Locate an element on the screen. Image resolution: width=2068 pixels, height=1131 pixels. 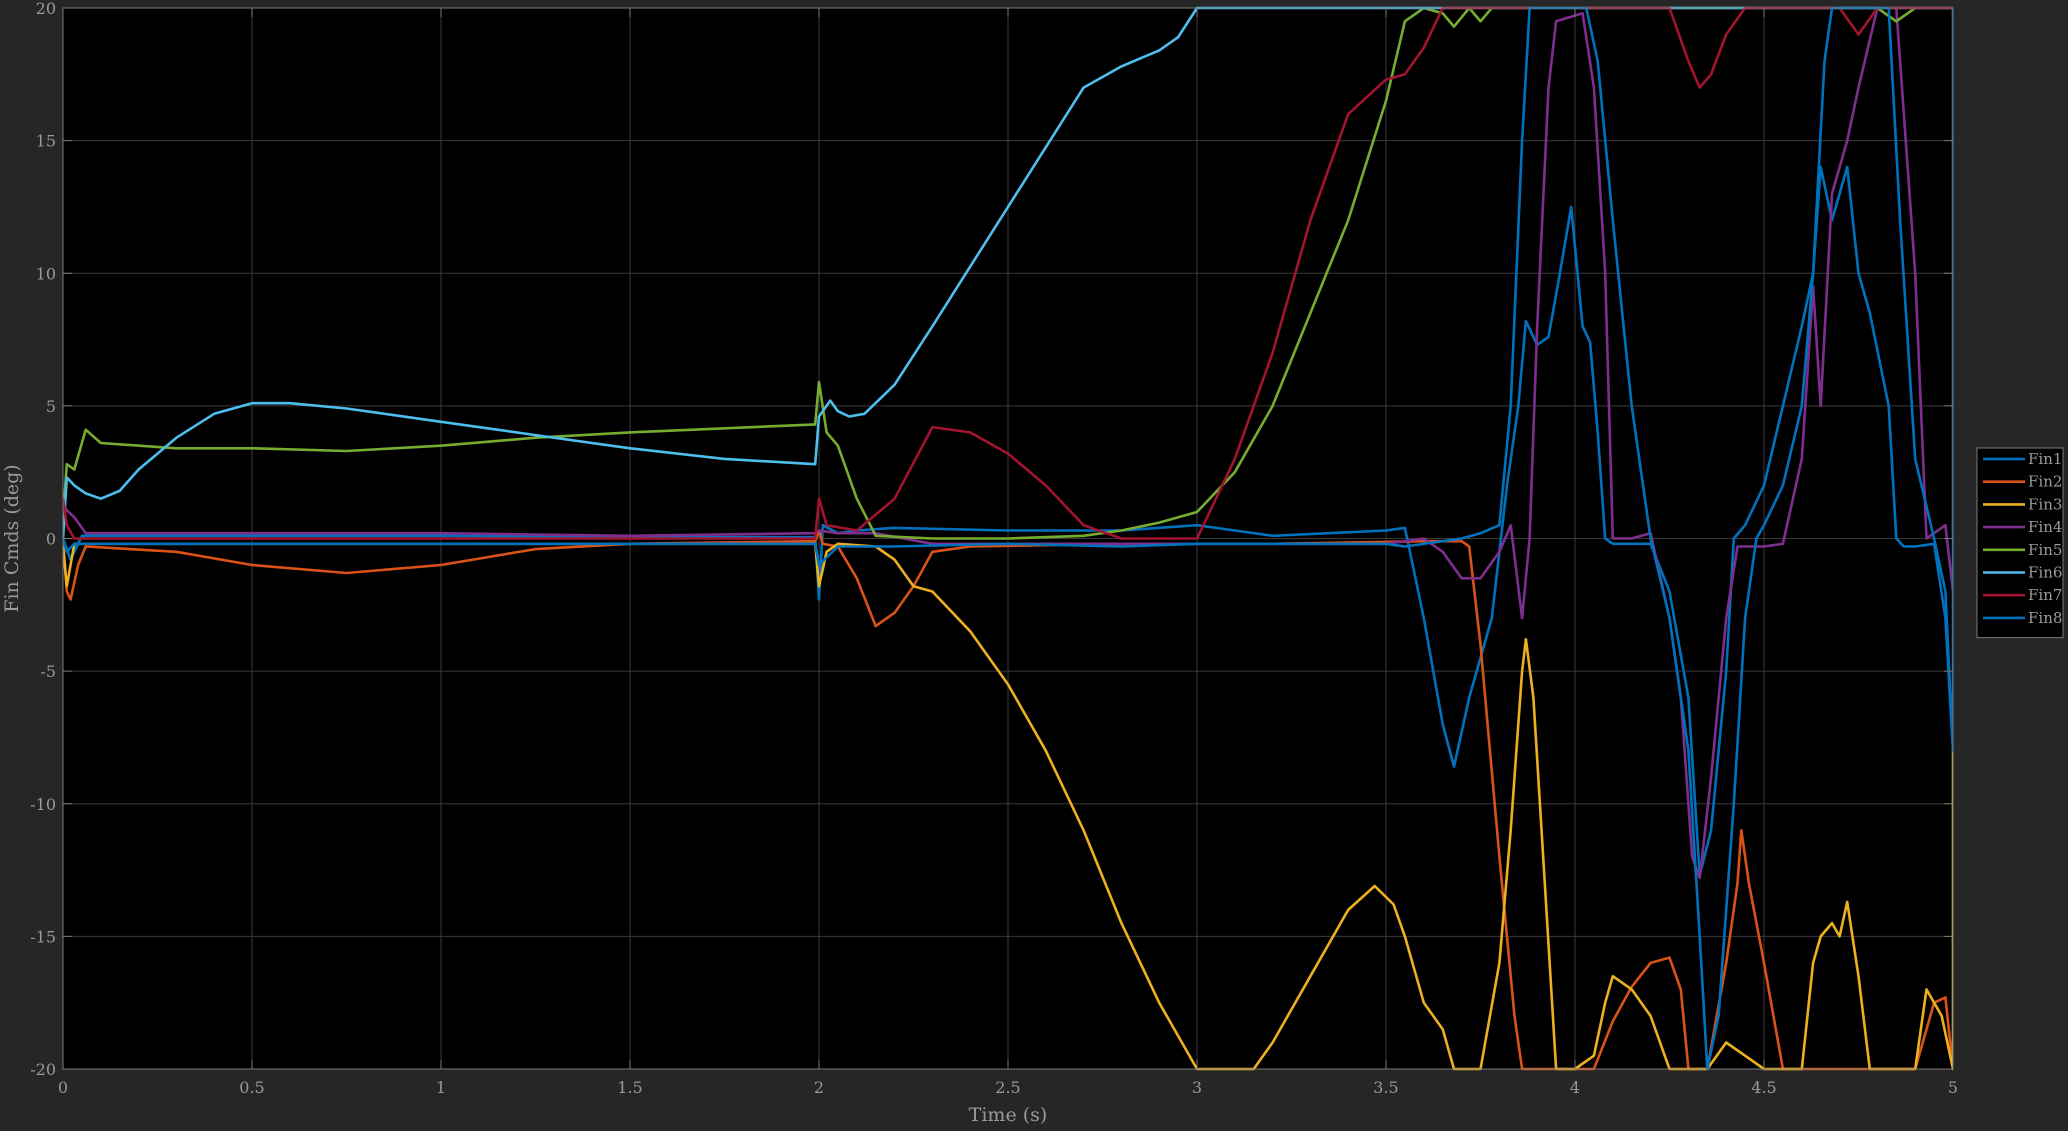
y-tick-label: -15 is located at coordinates (43, 936).